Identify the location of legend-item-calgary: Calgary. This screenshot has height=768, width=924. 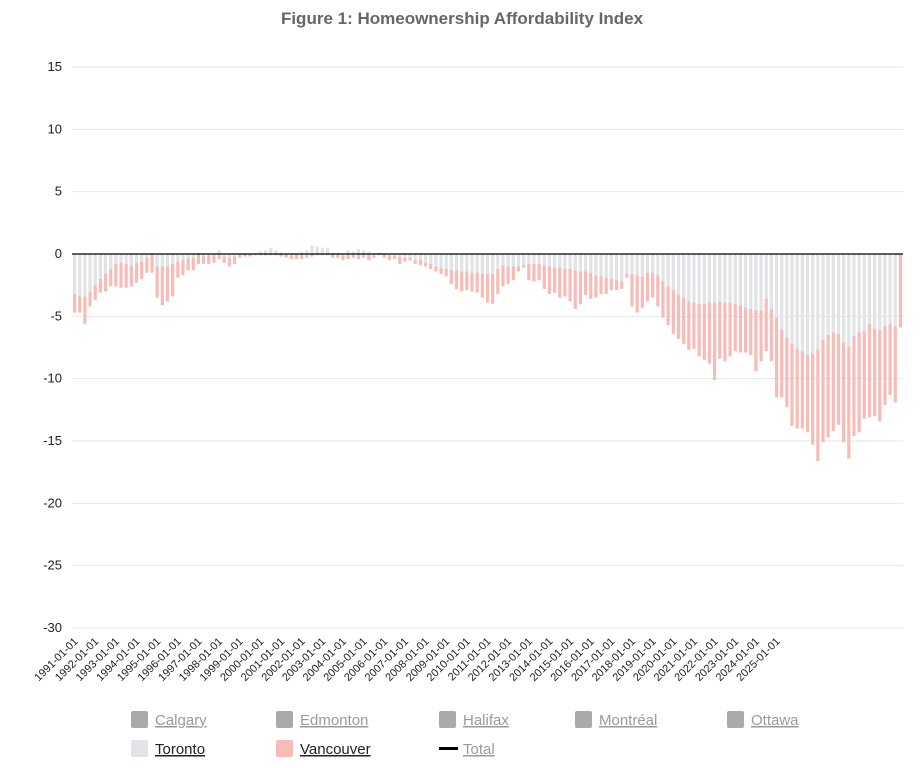
(169, 720).